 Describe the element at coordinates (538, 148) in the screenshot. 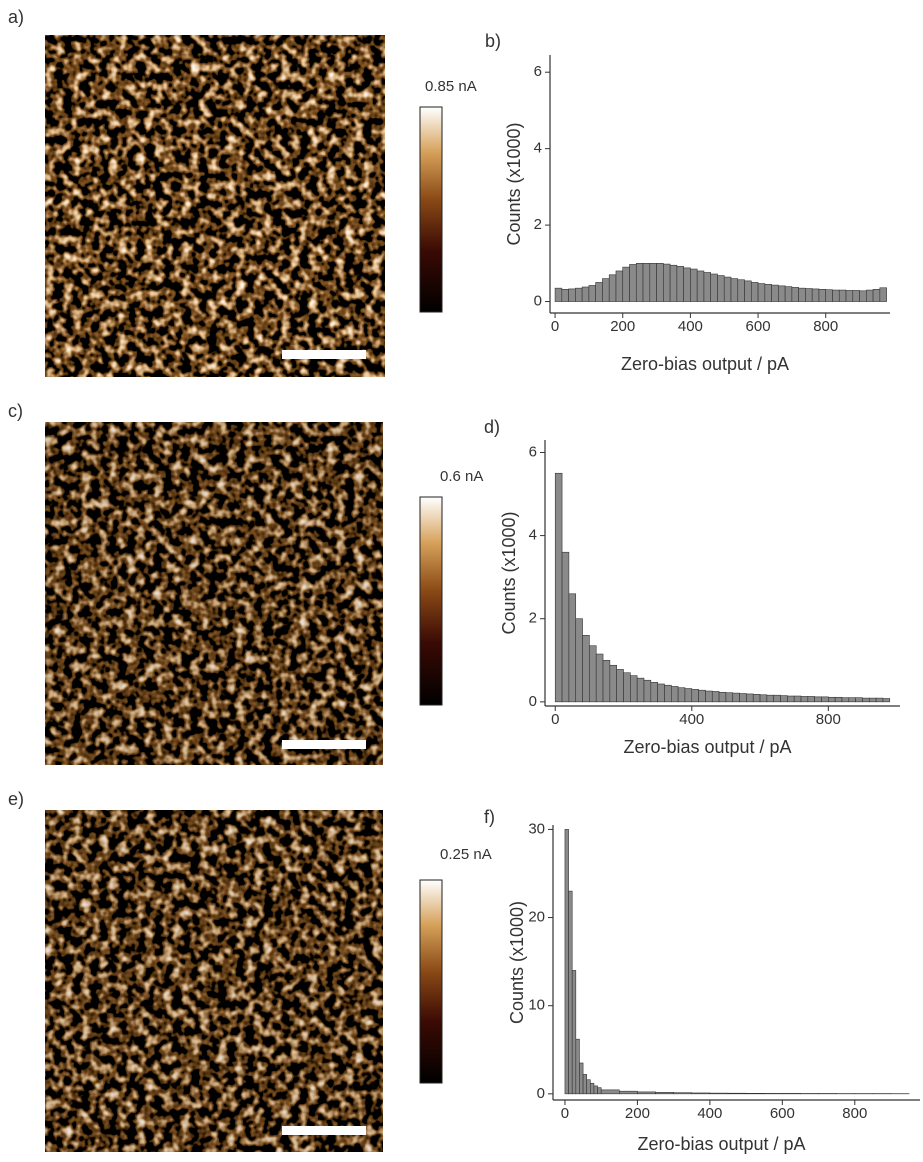

I see `y-tick-label: 4` at that location.